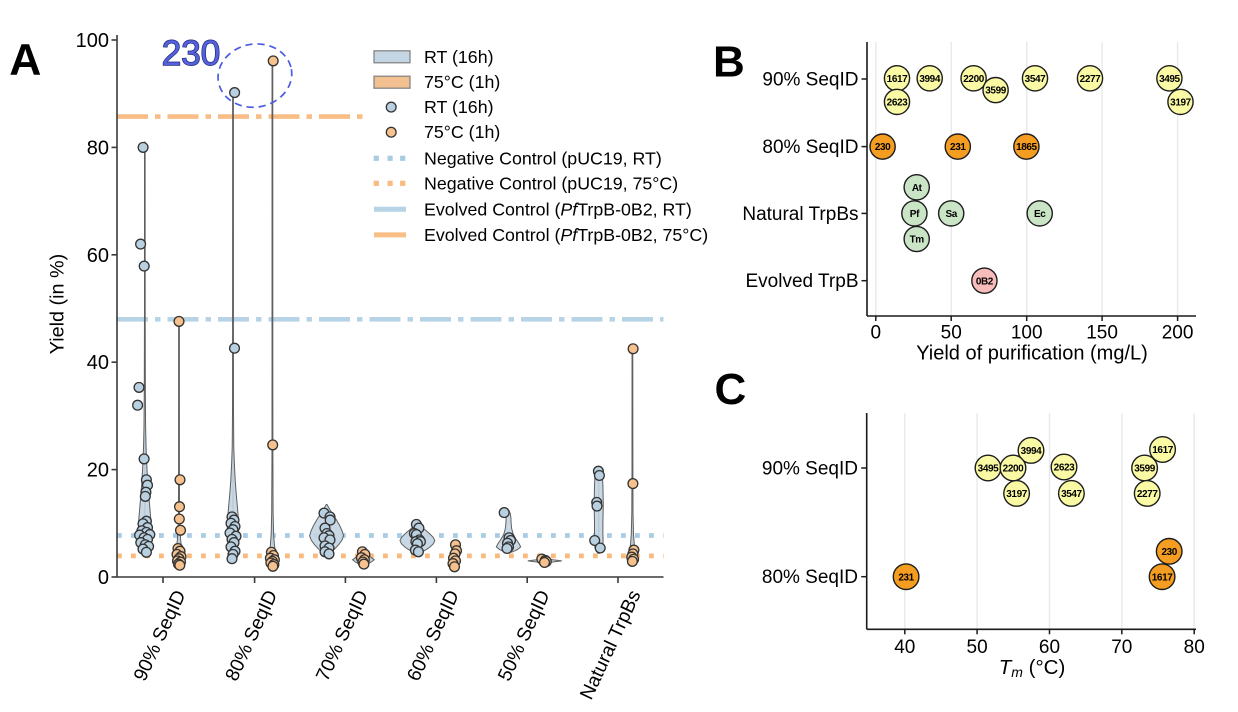  Describe the element at coordinates (917, 188) in the screenshot. I see `svg-text: At` at that location.